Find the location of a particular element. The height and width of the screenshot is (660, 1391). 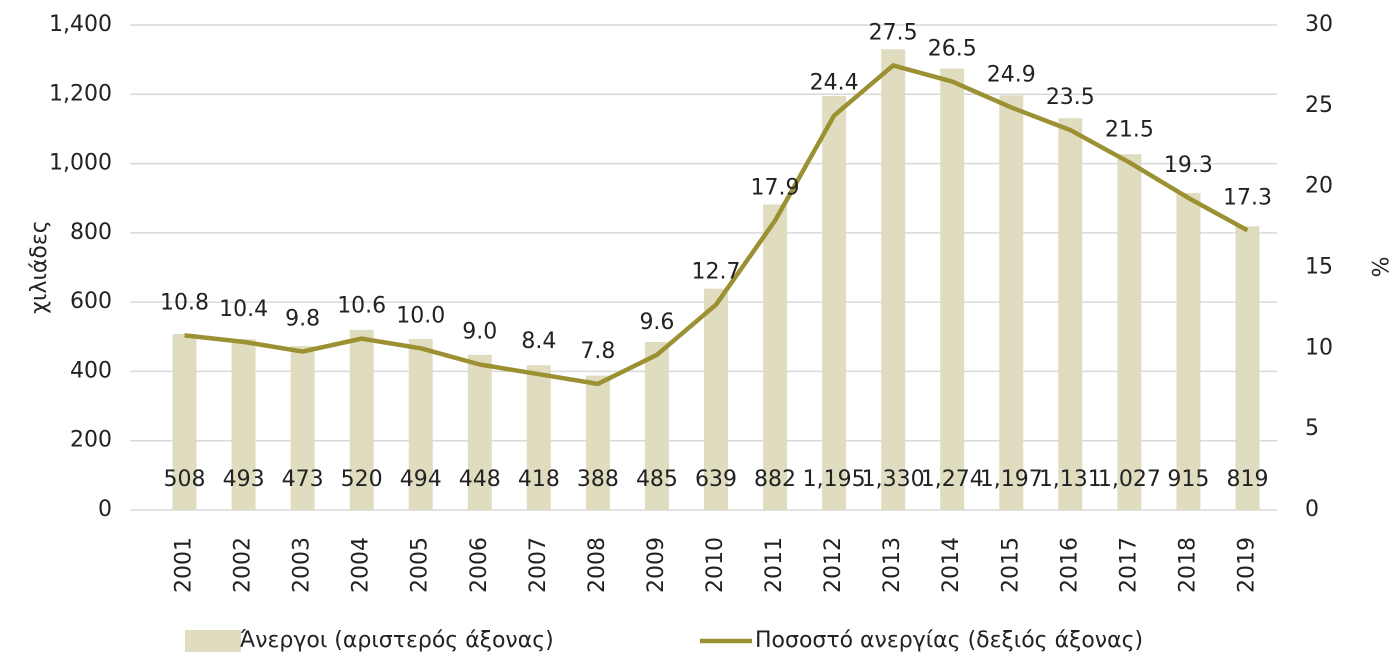

x-tick-label: 2007 is located at coordinates (538, 565).